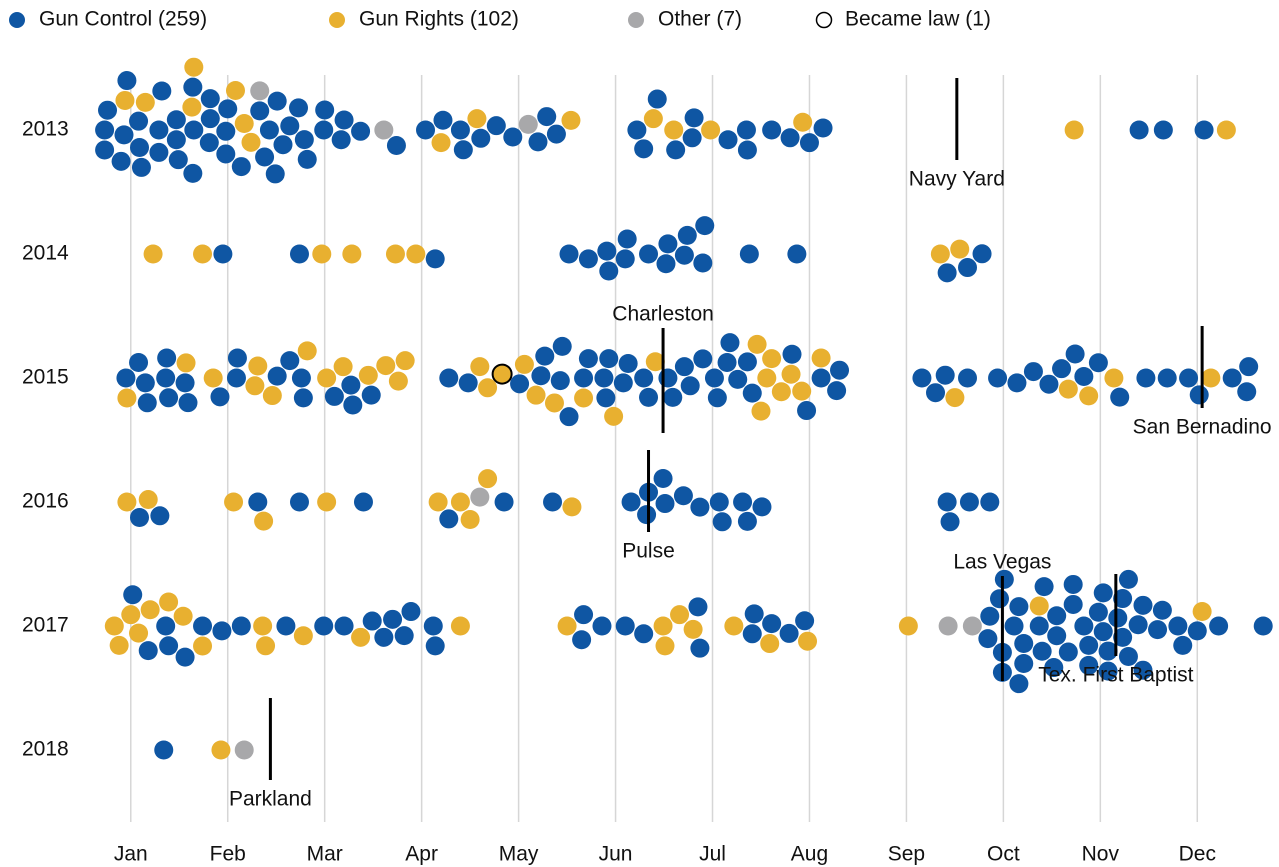 The height and width of the screenshot is (867, 1279). I want to click on x-tick-label: Jul, so click(712, 854).